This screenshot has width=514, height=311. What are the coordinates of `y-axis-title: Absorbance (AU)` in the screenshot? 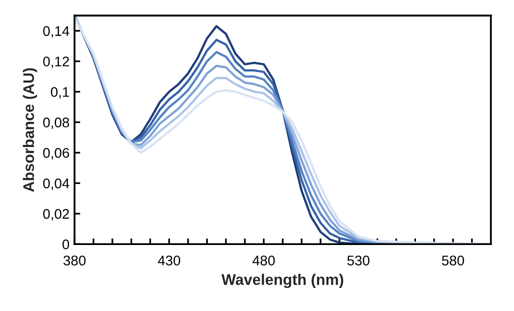 It's located at (30, 130).